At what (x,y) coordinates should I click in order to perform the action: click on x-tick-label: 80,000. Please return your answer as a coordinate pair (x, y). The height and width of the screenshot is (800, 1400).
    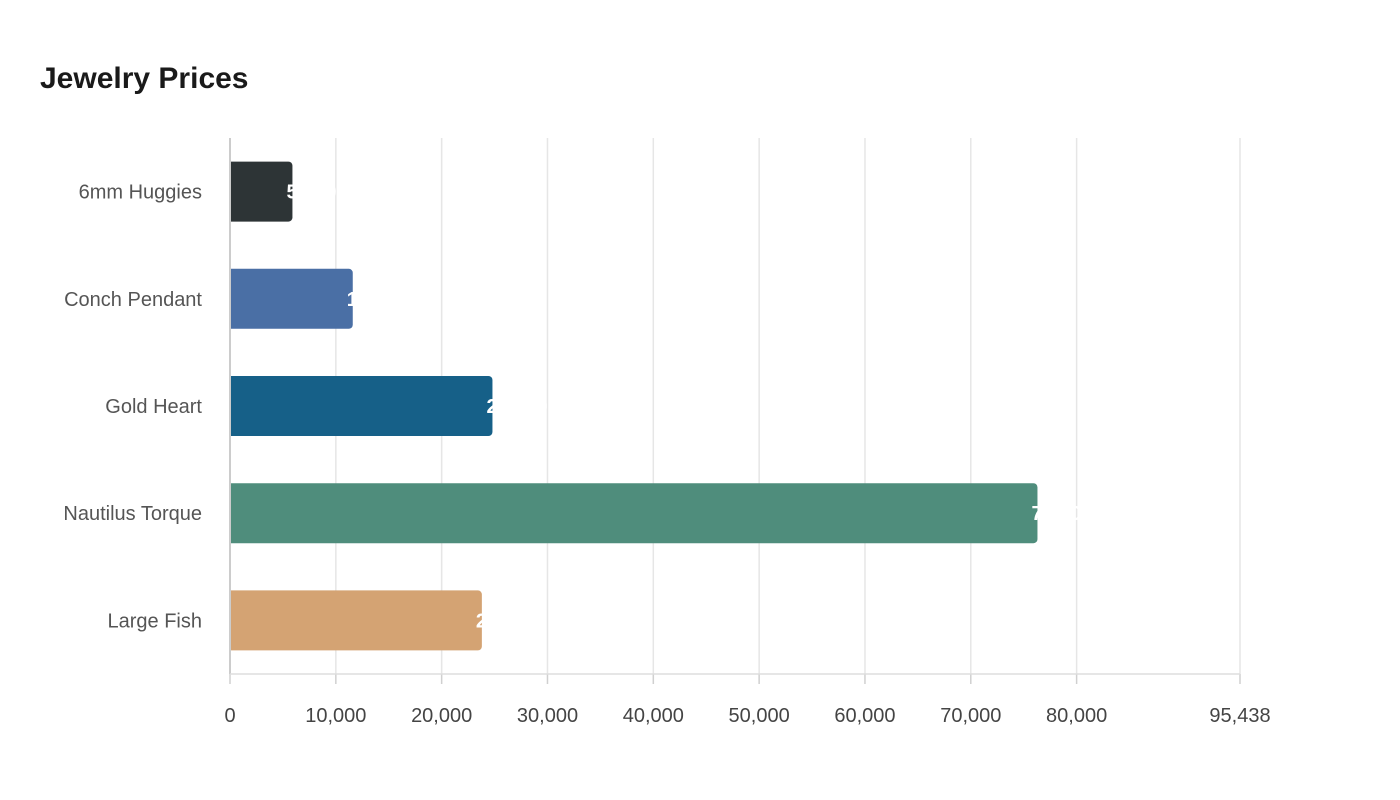
    Looking at the image, I should click on (1076, 716).